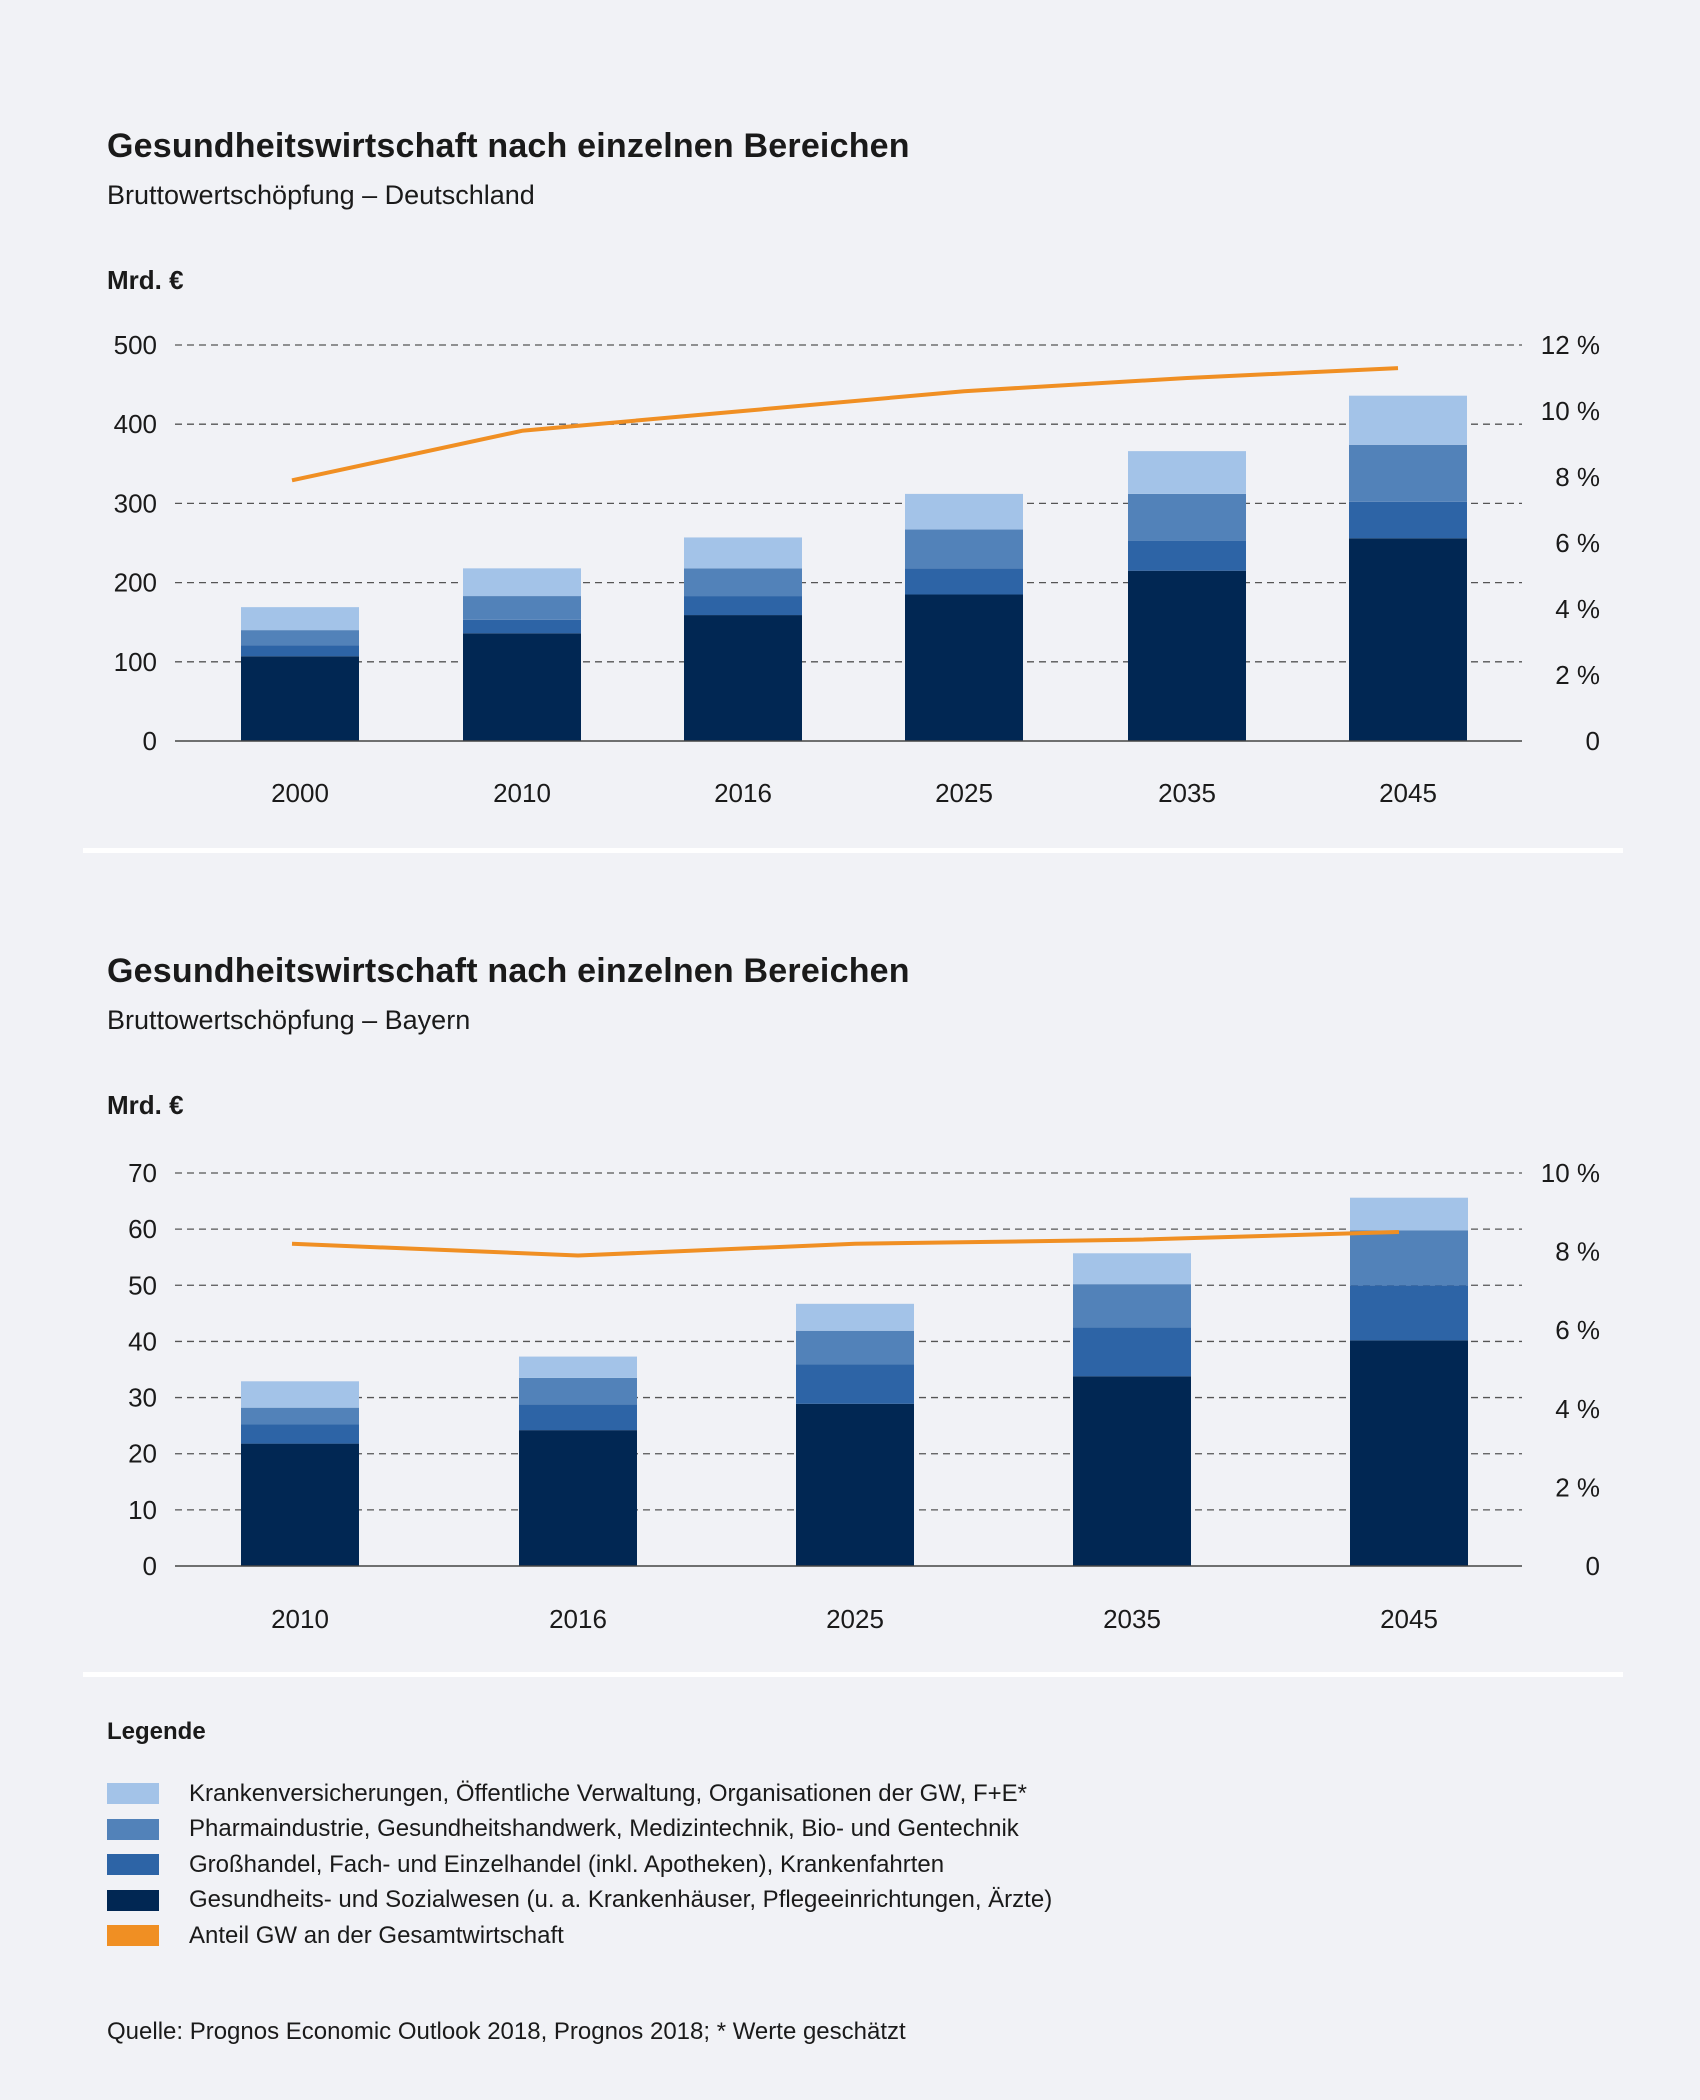 The width and height of the screenshot is (1700, 2100). What do you see at coordinates (579, 1936) in the screenshot?
I see `legend-item-anteil: Anteil GW an der Gesamtwirtschaft` at bounding box center [579, 1936].